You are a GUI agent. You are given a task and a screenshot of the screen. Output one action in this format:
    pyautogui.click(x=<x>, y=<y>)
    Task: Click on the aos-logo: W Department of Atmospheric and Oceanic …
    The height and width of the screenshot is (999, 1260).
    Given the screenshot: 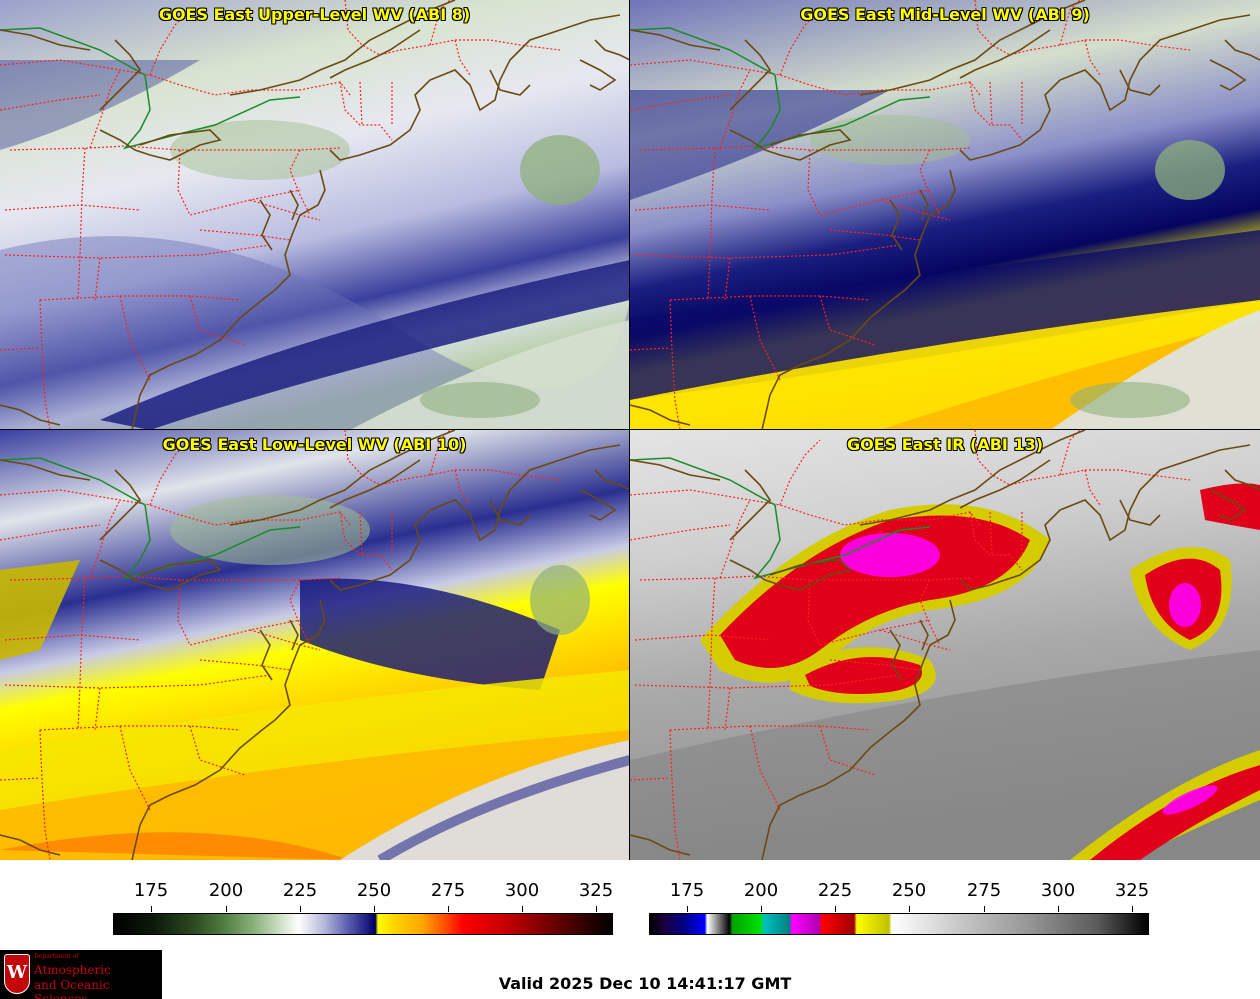 What is the action you would take?
    pyautogui.click(x=81, y=974)
    